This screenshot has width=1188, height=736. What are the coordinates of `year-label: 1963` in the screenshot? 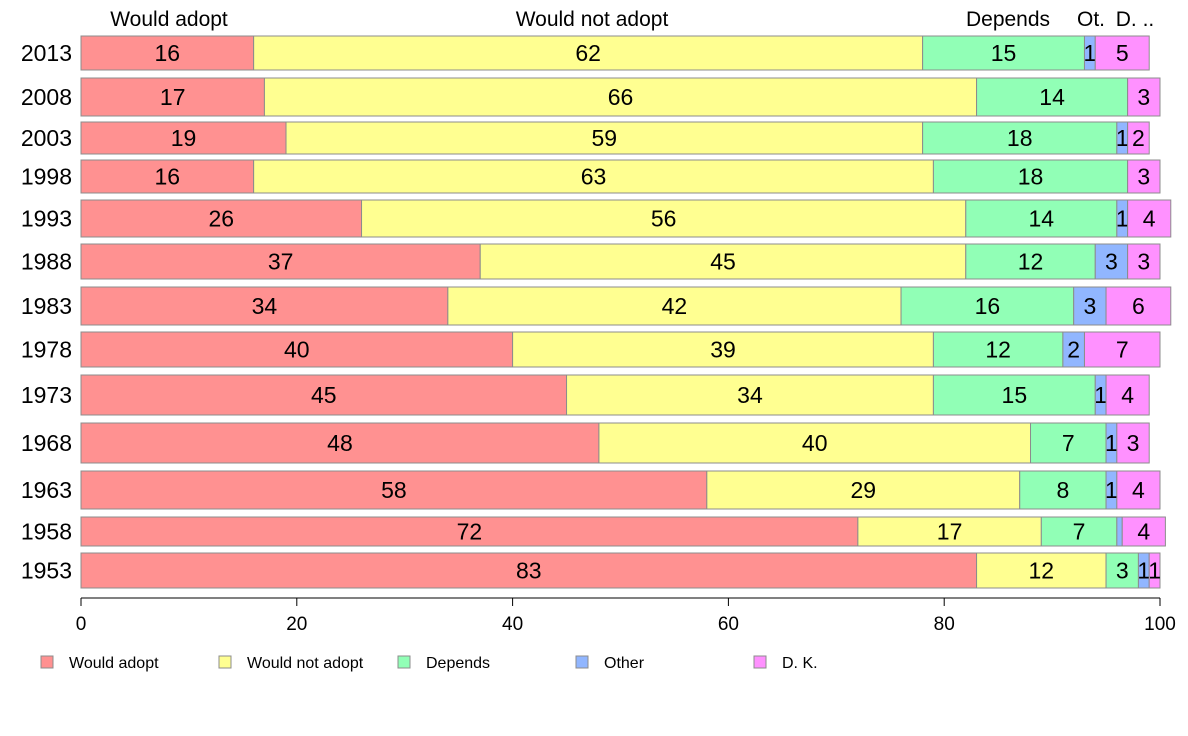 It's located at (46, 490).